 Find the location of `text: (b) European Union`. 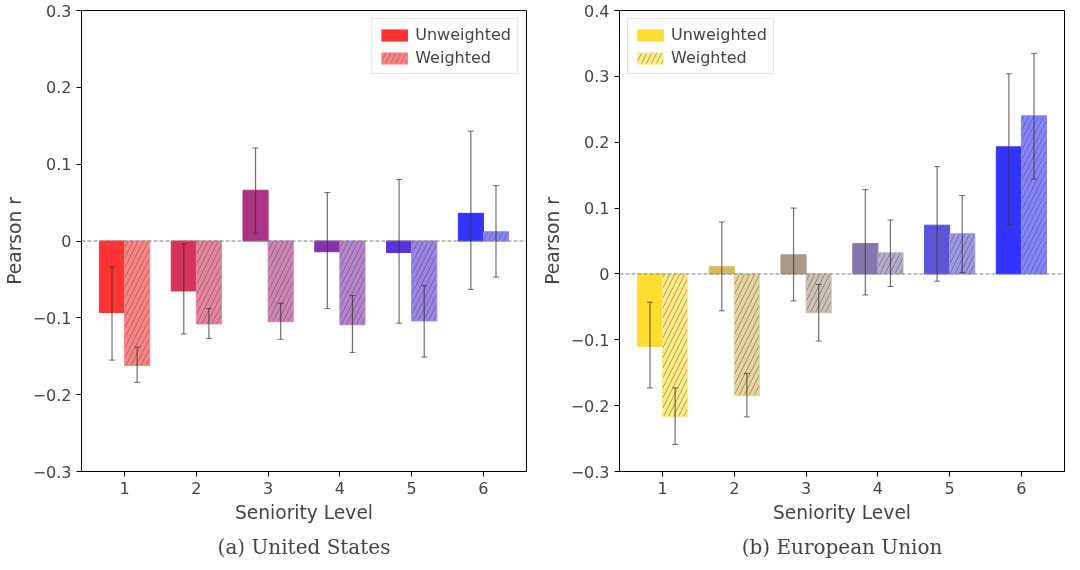

text: (b) European Union is located at coordinates (842, 546).